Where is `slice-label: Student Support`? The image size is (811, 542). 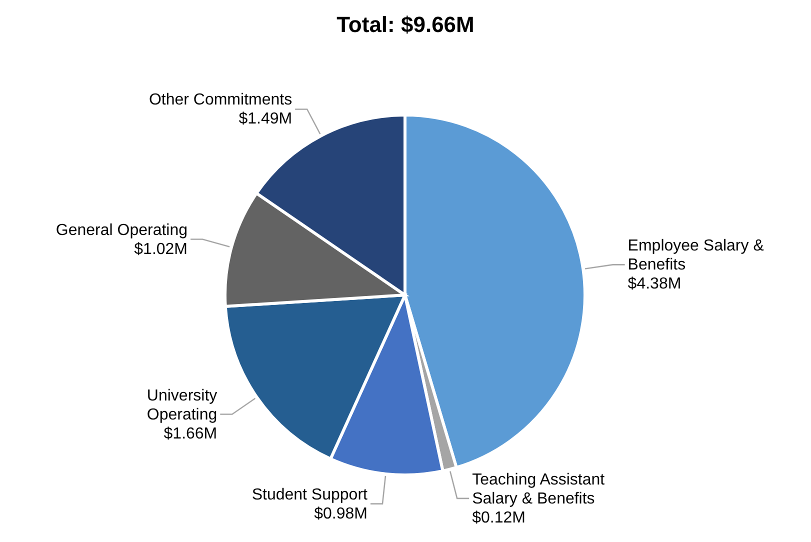 slice-label: Student Support is located at coordinates (310, 494).